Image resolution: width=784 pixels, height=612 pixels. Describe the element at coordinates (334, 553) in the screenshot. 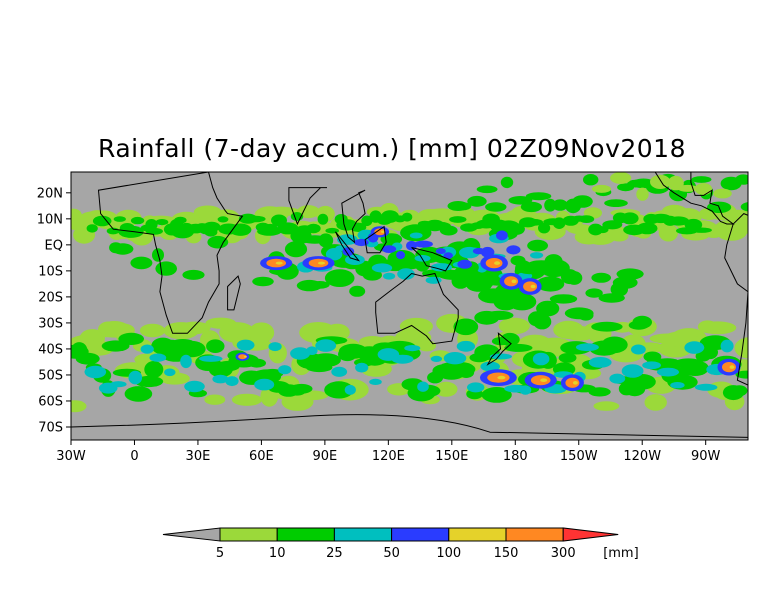

I see `colorbar-tick-label: 25` at that location.